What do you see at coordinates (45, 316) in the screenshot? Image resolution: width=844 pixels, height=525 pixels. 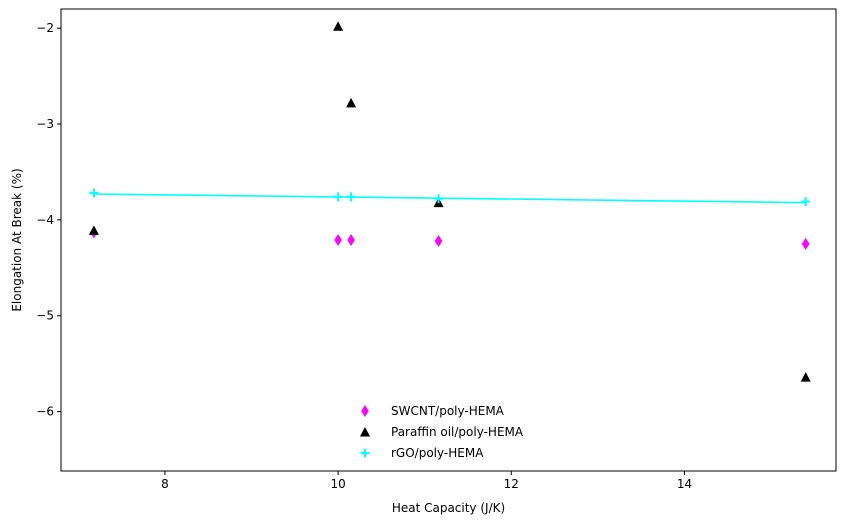 I see `y-tick-label: −5` at bounding box center [45, 316].